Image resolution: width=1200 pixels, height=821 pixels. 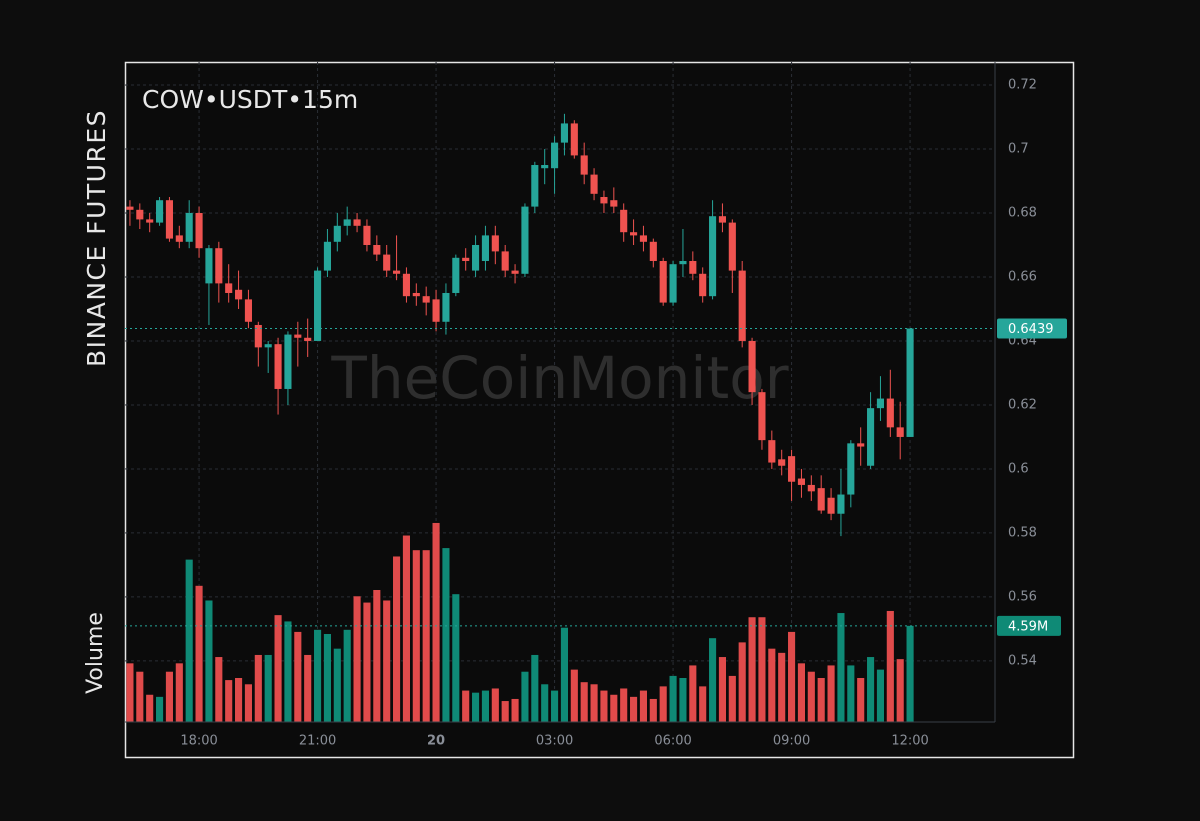 I want to click on x-tick-label: 09:00, so click(x=791, y=741).